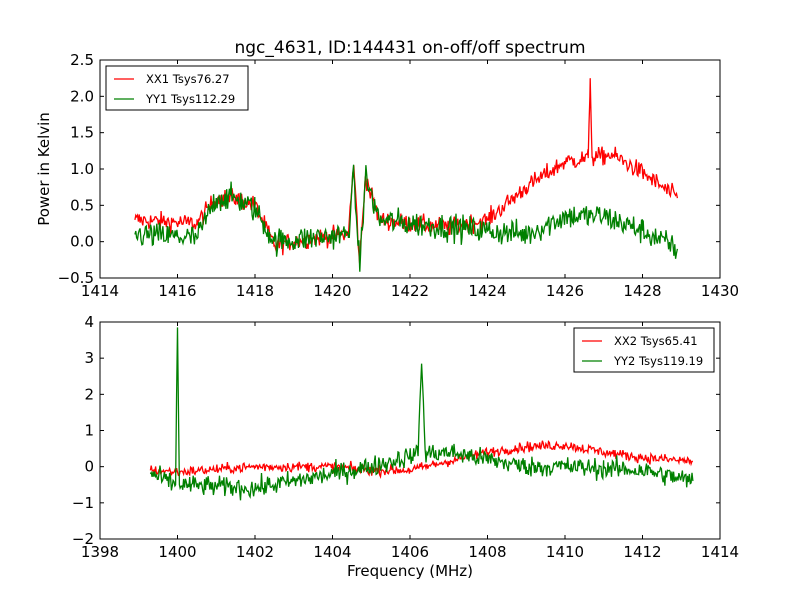  I want to click on y-tick-label: 0.0, so click(82, 242).